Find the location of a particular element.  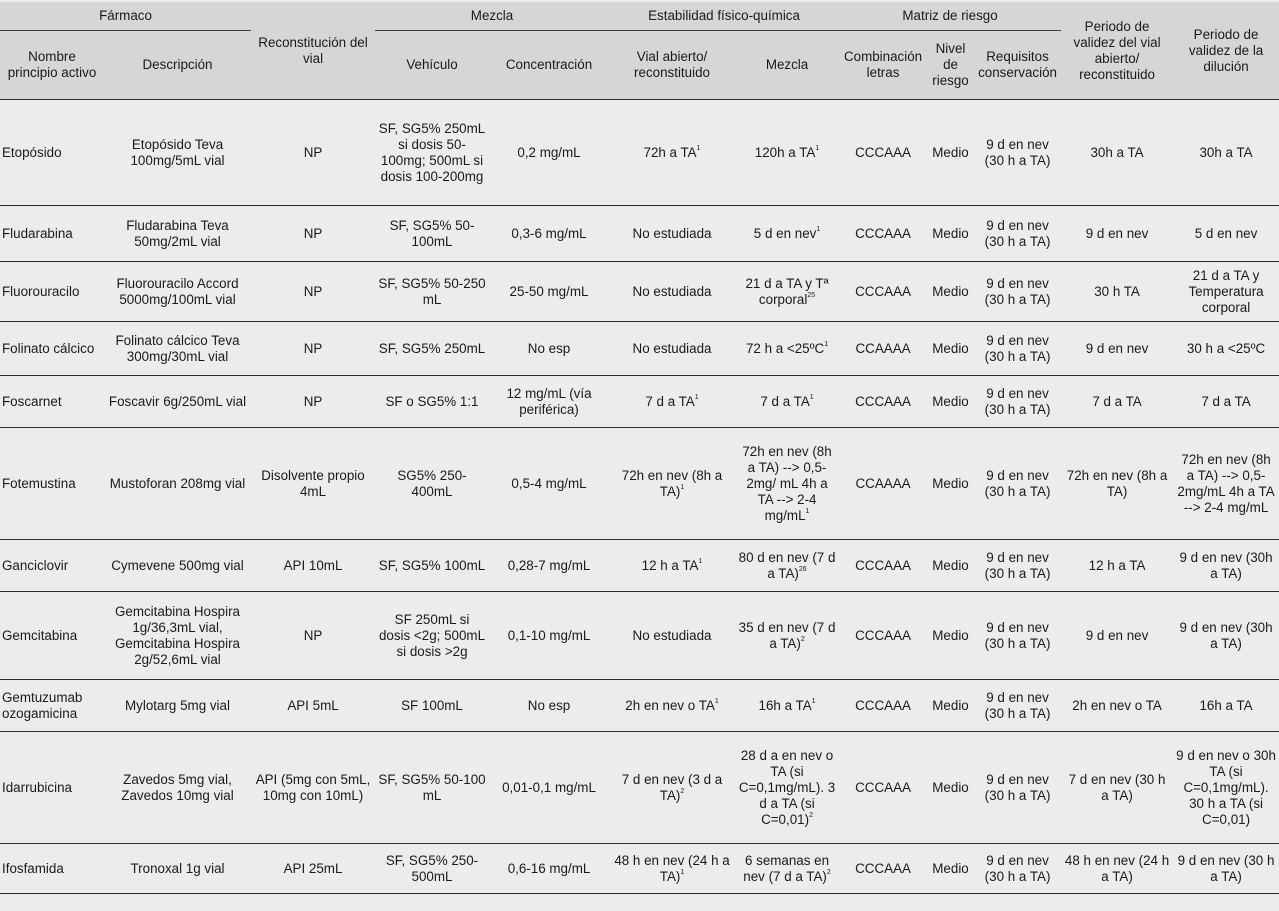

vial-validity-cell: 7 d en nev (30 h a TA) is located at coordinates (1117, 787).